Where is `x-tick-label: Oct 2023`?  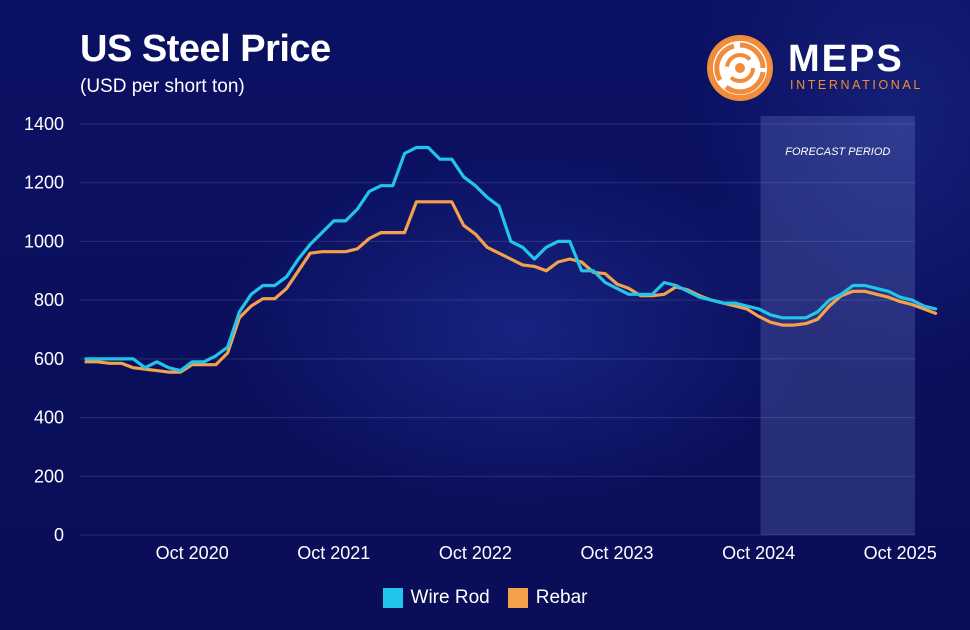
x-tick-label: Oct 2023 is located at coordinates (616, 553).